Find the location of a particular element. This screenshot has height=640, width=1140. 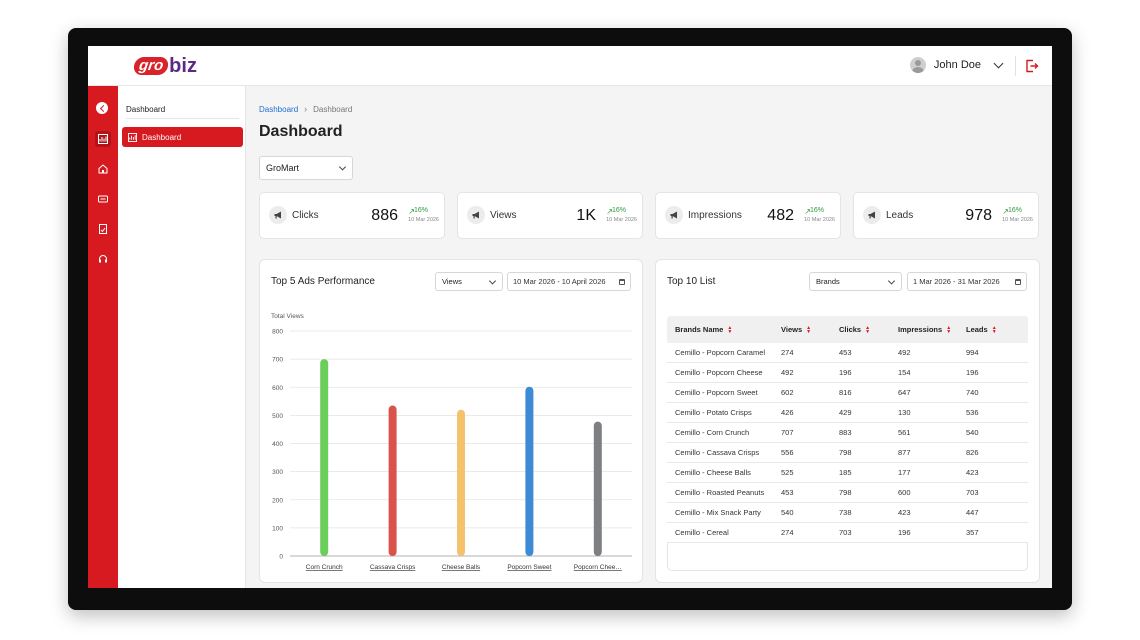

table-row: Cemillo - Popcorn Sweet 602 816 647 740 is located at coordinates (847, 393).